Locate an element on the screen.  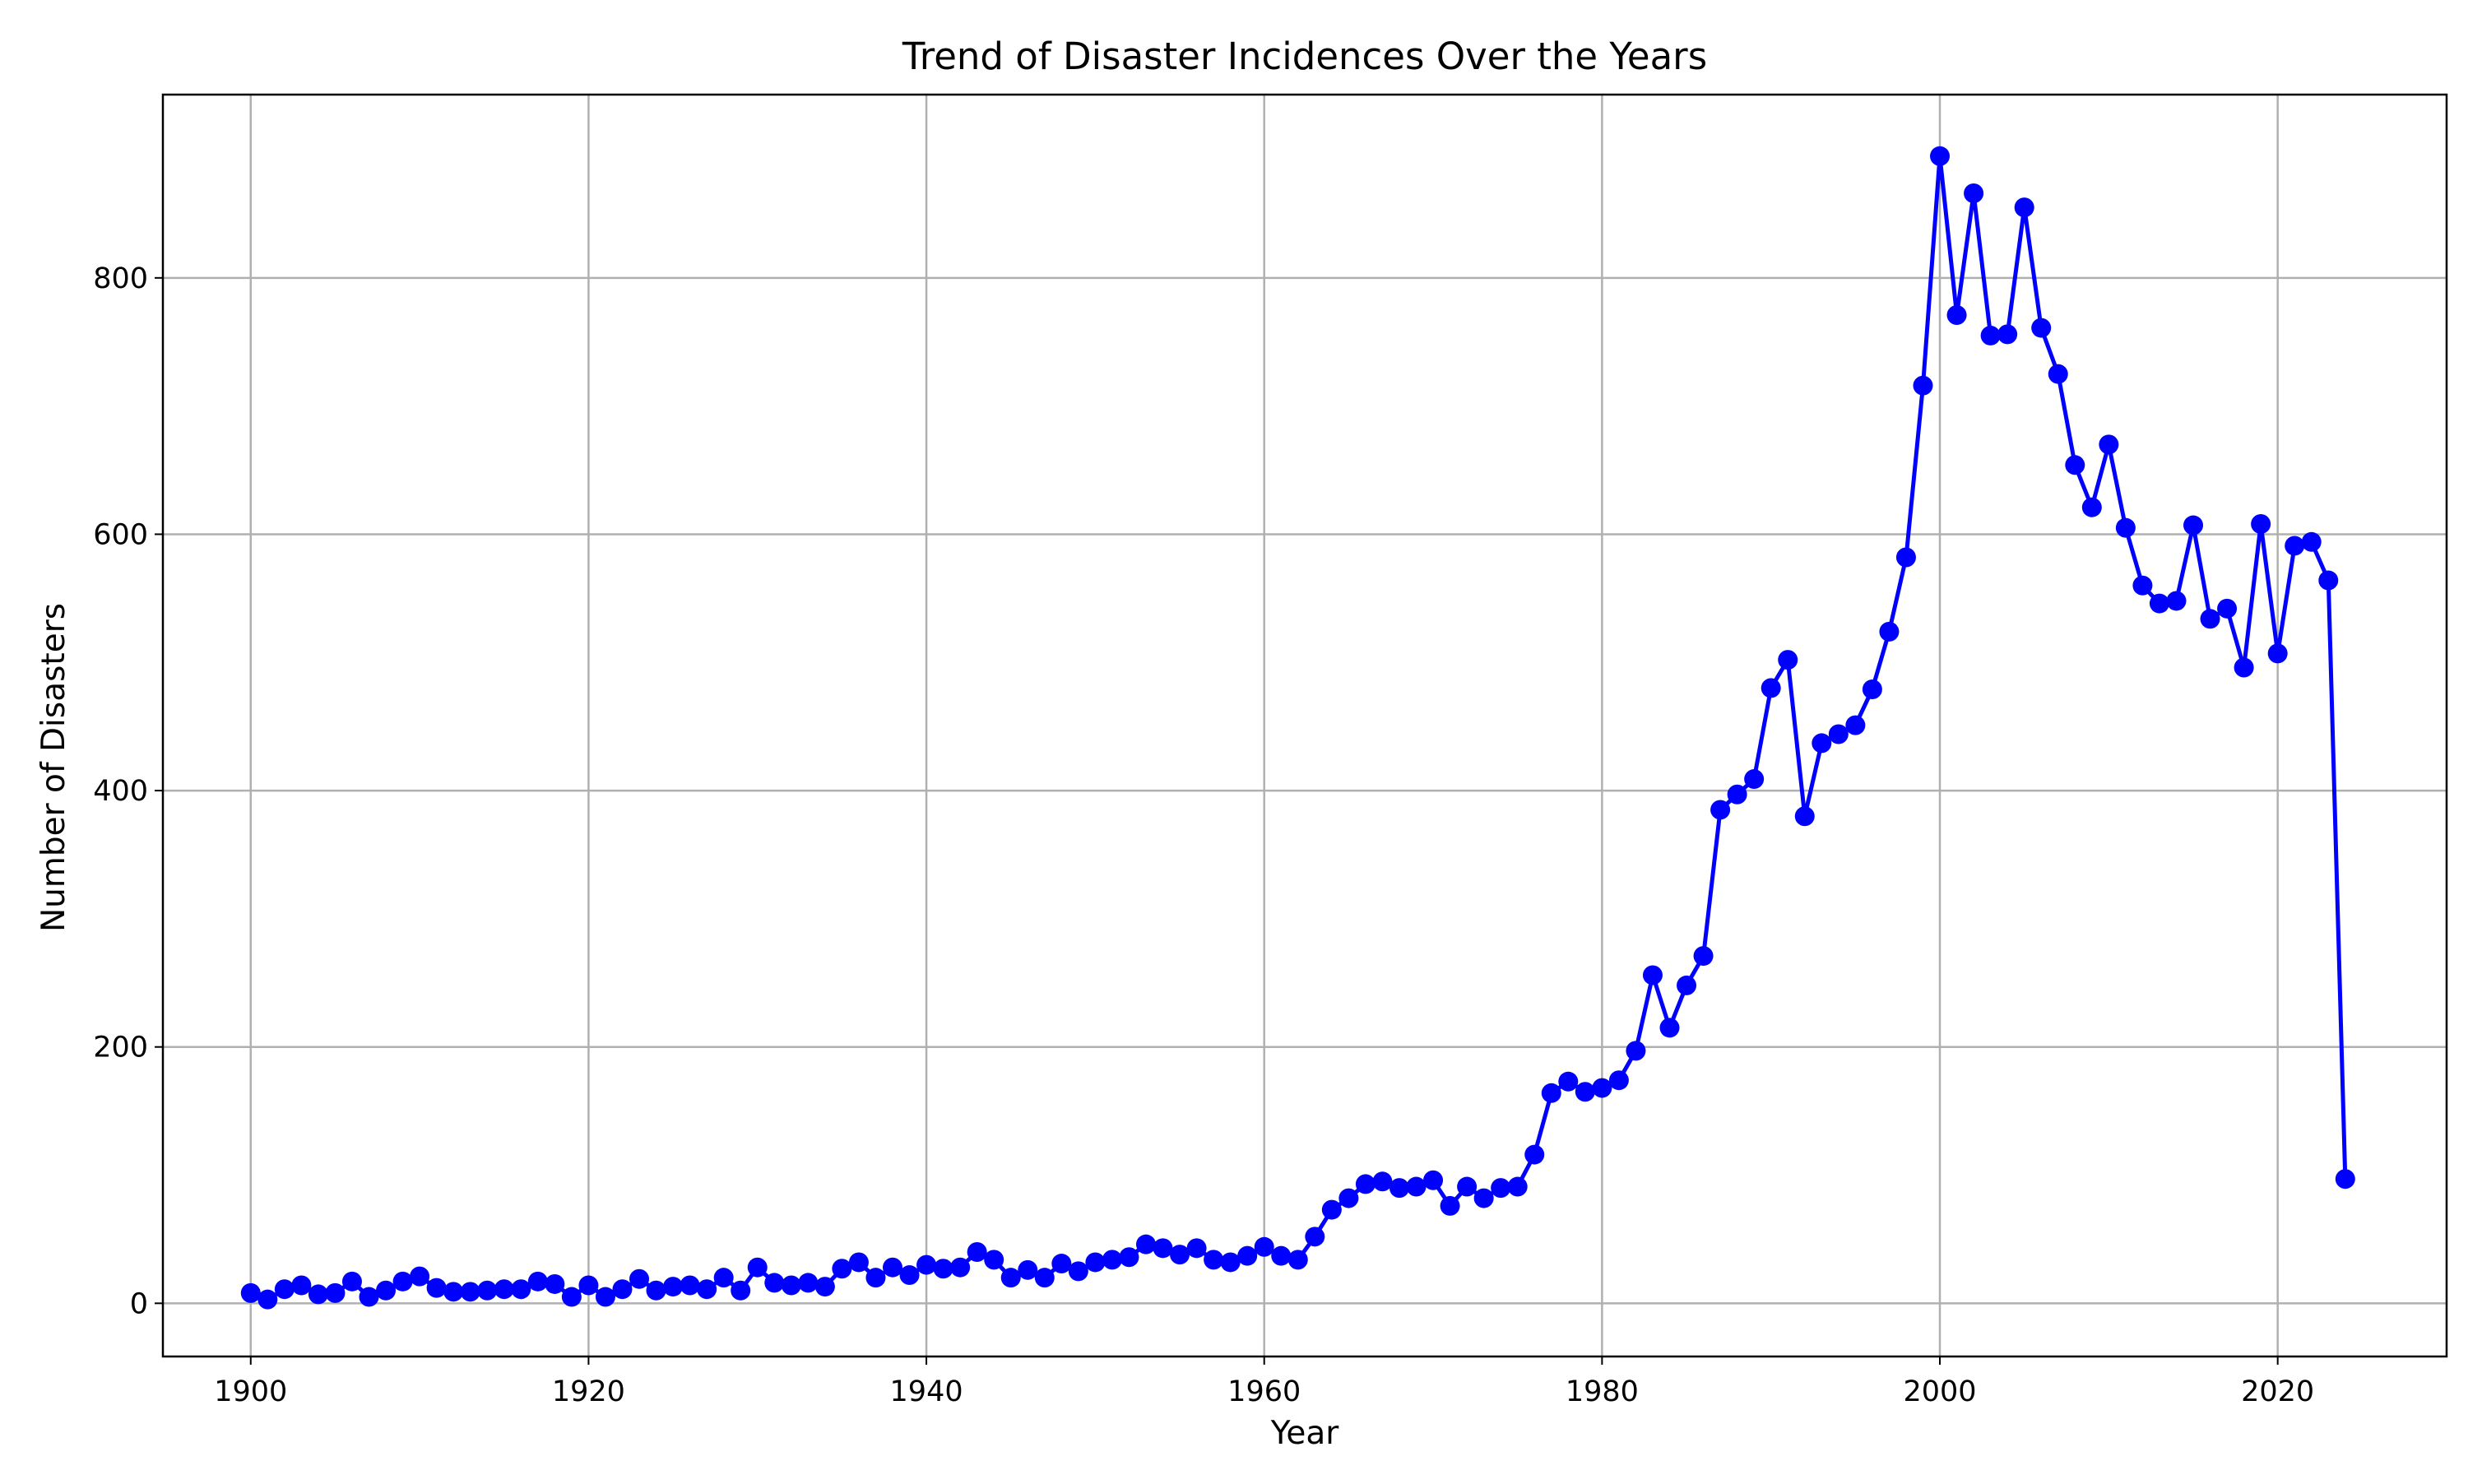
y-tick-label: 800 is located at coordinates (120, 278).